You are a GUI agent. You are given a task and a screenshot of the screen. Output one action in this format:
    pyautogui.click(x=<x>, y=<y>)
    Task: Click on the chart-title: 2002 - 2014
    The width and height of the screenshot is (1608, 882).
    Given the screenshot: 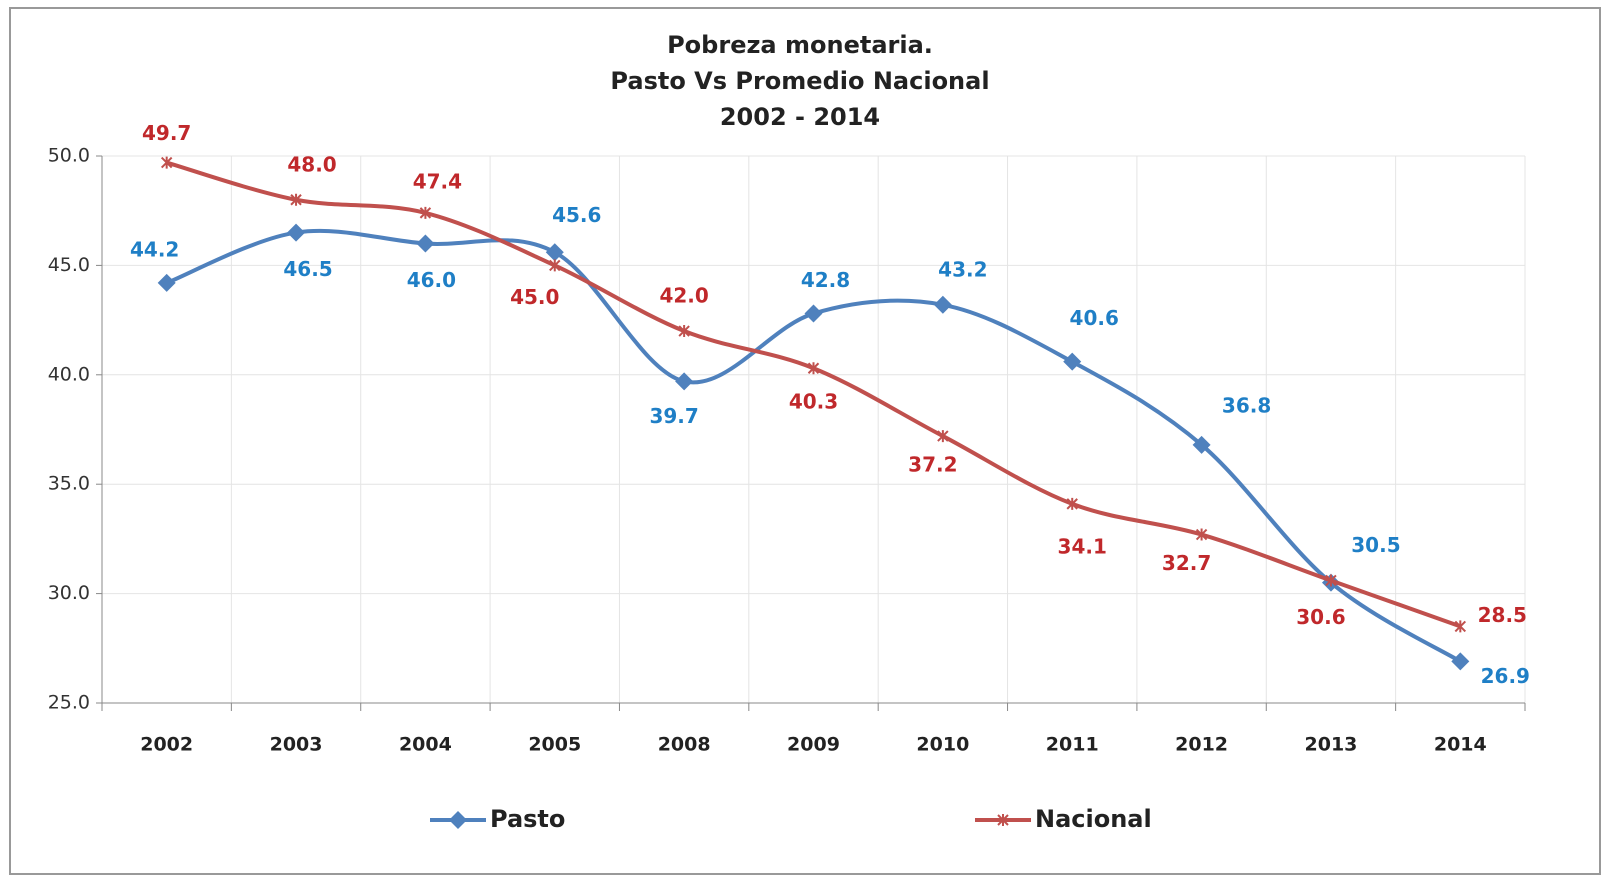 What is the action you would take?
    pyautogui.click(x=800, y=117)
    